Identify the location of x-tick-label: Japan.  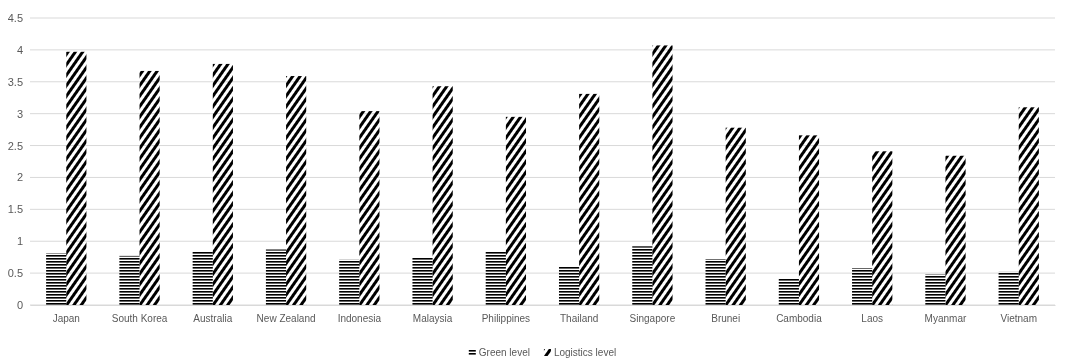
(66, 318).